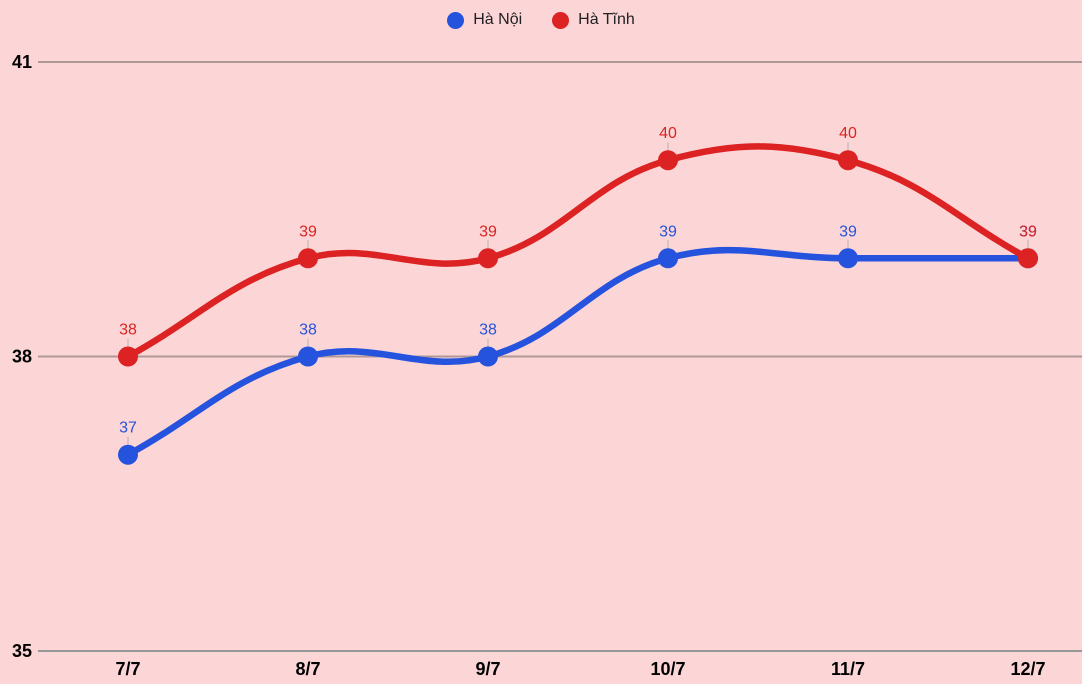 The width and height of the screenshot is (1082, 684). What do you see at coordinates (487, 669) in the screenshot?
I see `x-axis-tick-label: 9/7` at bounding box center [487, 669].